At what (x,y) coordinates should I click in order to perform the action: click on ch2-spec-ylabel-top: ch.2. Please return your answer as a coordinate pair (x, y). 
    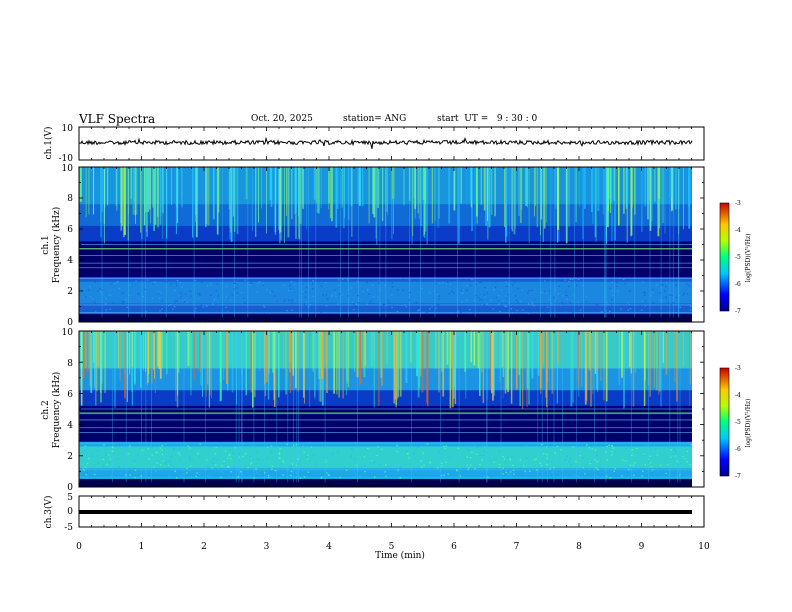
    Looking at the image, I should click on (46, 409).